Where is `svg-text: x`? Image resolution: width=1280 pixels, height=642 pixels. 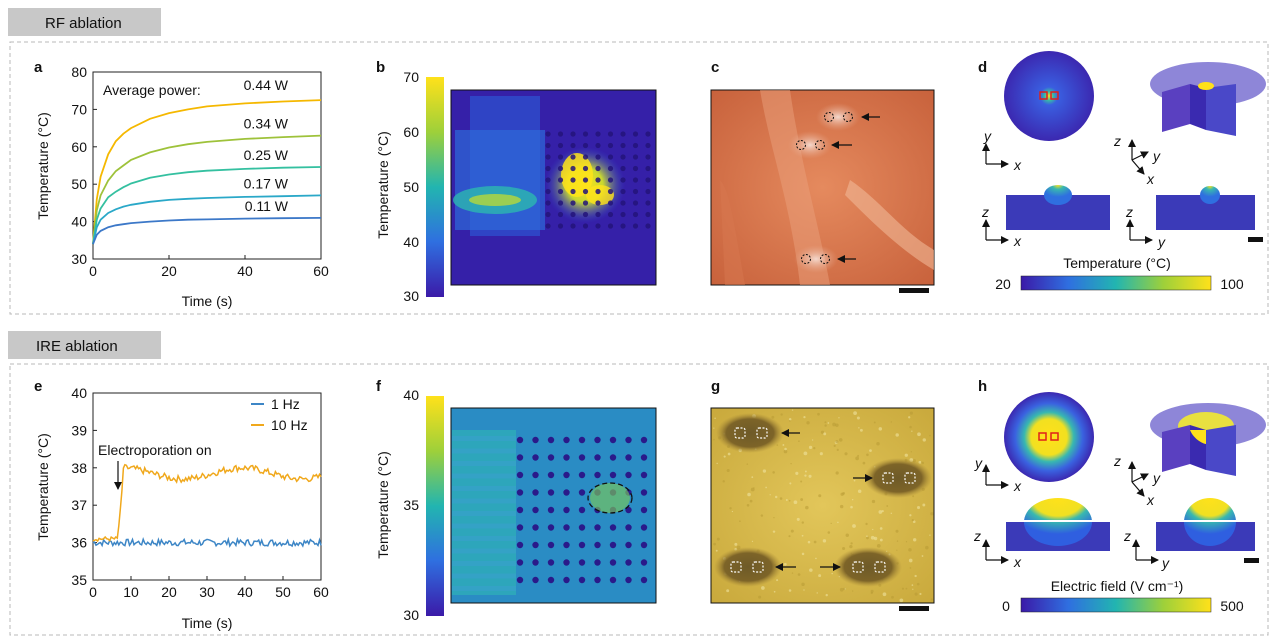
svg-text: x is located at coordinates (1017, 241).